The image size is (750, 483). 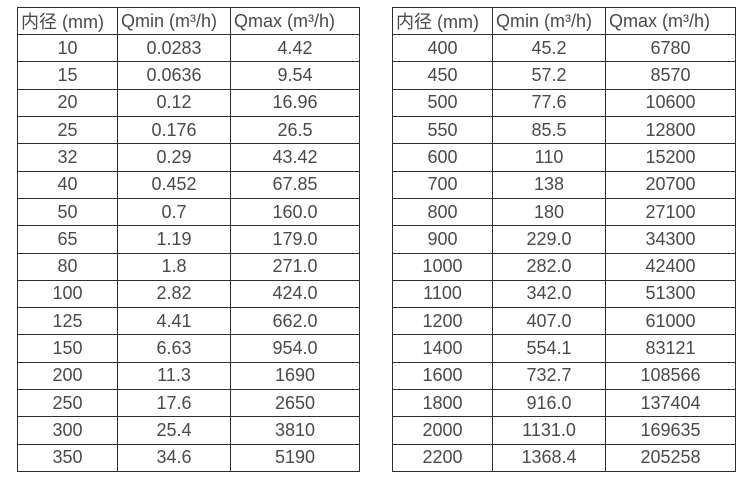 I want to click on header-row: 内径 (mm) Qmin (m³/h) Qmax (m³/h), so click(x=564, y=21).